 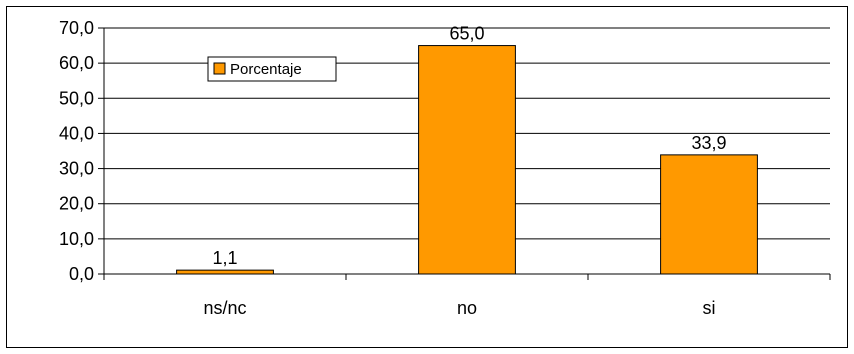 What do you see at coordinates (76, 98) in the screenshot?
I see `y-tick-label: 50,0` at bounding box center [76, 98].